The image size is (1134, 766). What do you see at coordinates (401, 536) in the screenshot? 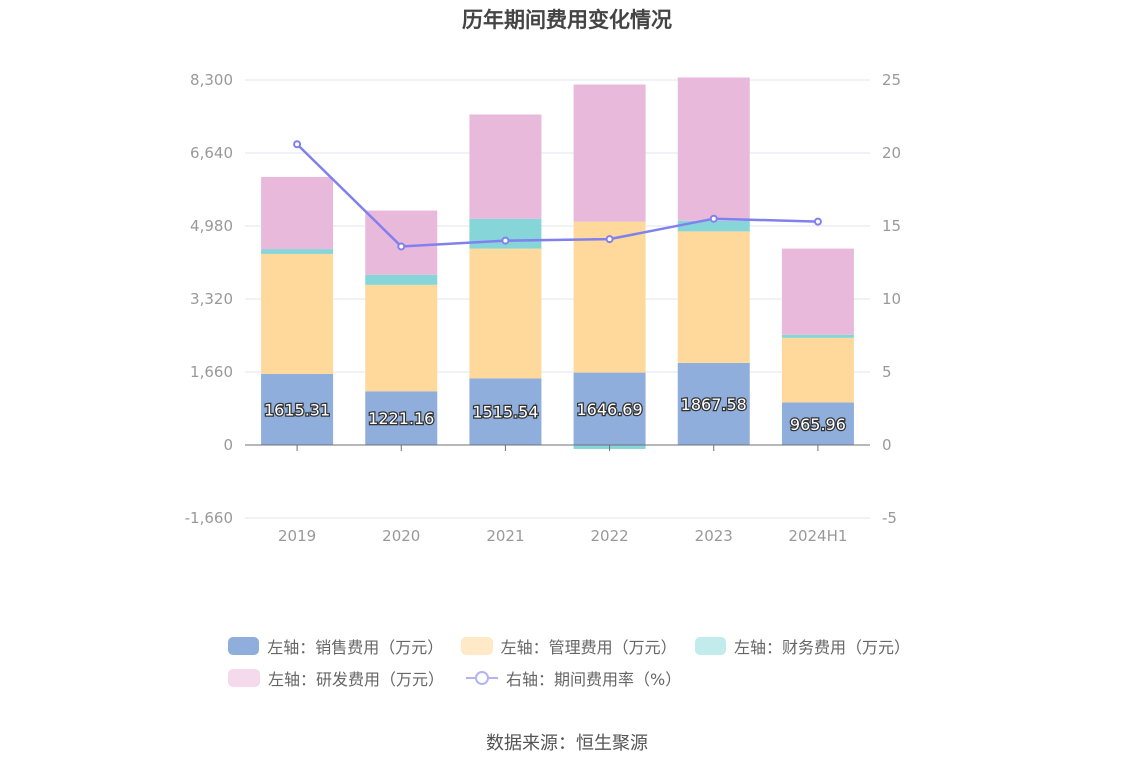
I see `x-tick-label: 2020` at bounding box center [401, 536].